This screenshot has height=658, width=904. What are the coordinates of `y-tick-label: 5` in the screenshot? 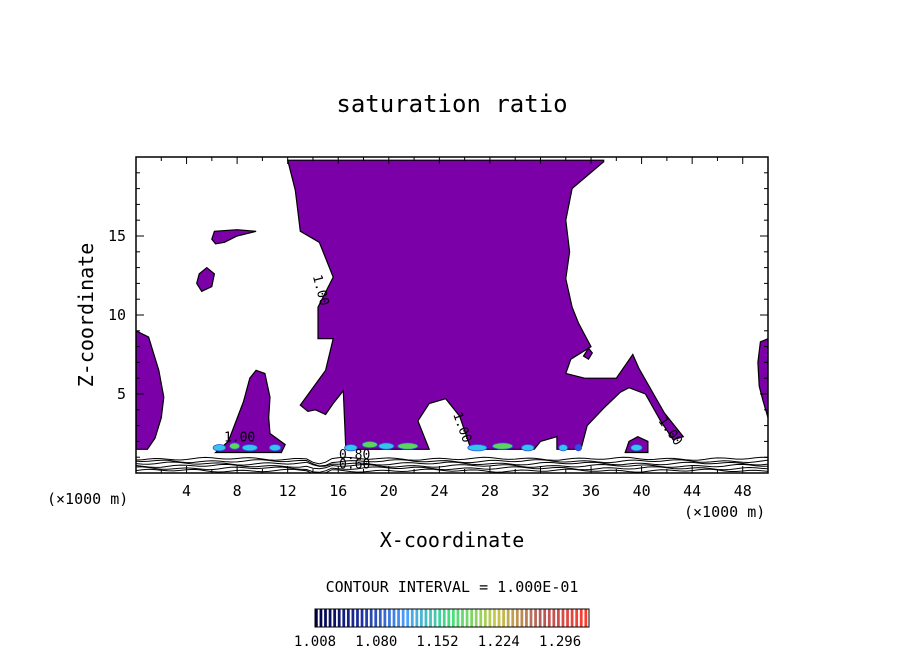 It's located at (121, 394).